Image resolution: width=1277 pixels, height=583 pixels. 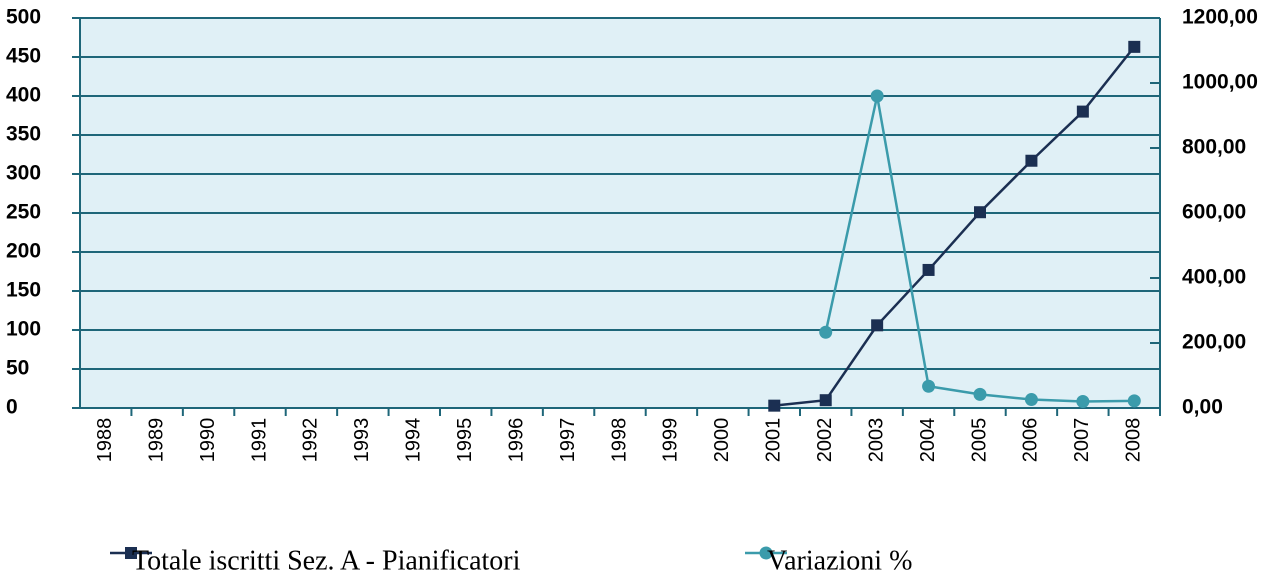 What do you see at coordinates (1214, 212) in the screenshot?
I see `y2-tick-label: 600,00` at bounding box center [1214, 212].